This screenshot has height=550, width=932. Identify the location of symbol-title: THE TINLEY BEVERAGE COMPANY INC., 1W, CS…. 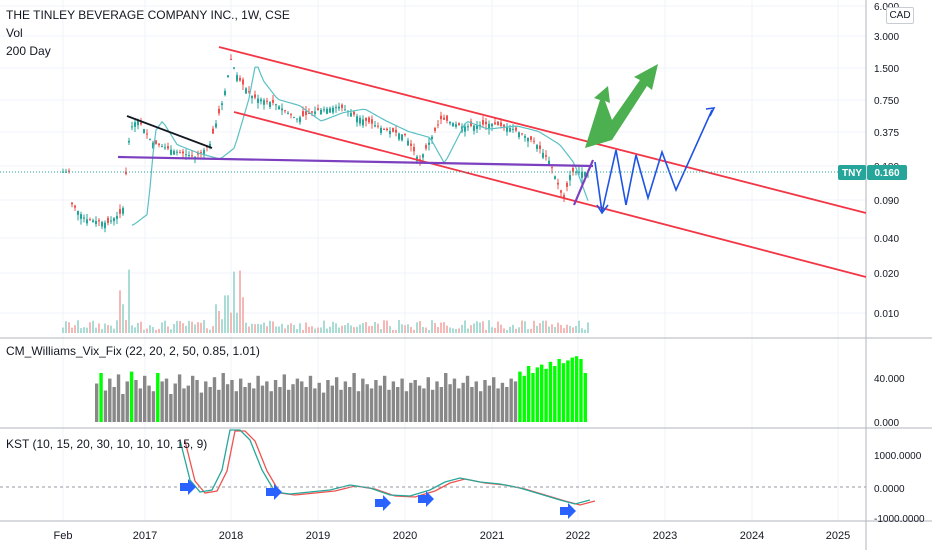
(148, 15).